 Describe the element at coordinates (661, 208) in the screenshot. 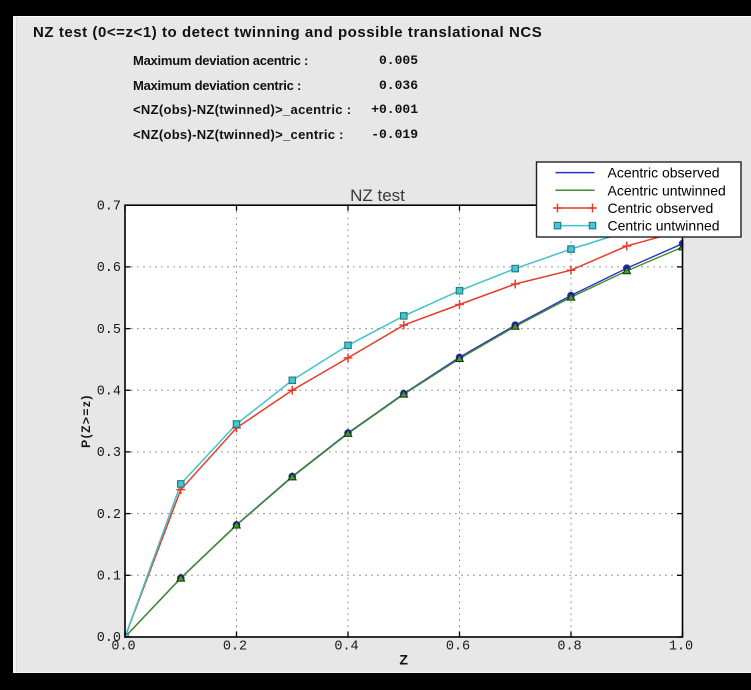

I see `svg-text: Centric observed` at that location.